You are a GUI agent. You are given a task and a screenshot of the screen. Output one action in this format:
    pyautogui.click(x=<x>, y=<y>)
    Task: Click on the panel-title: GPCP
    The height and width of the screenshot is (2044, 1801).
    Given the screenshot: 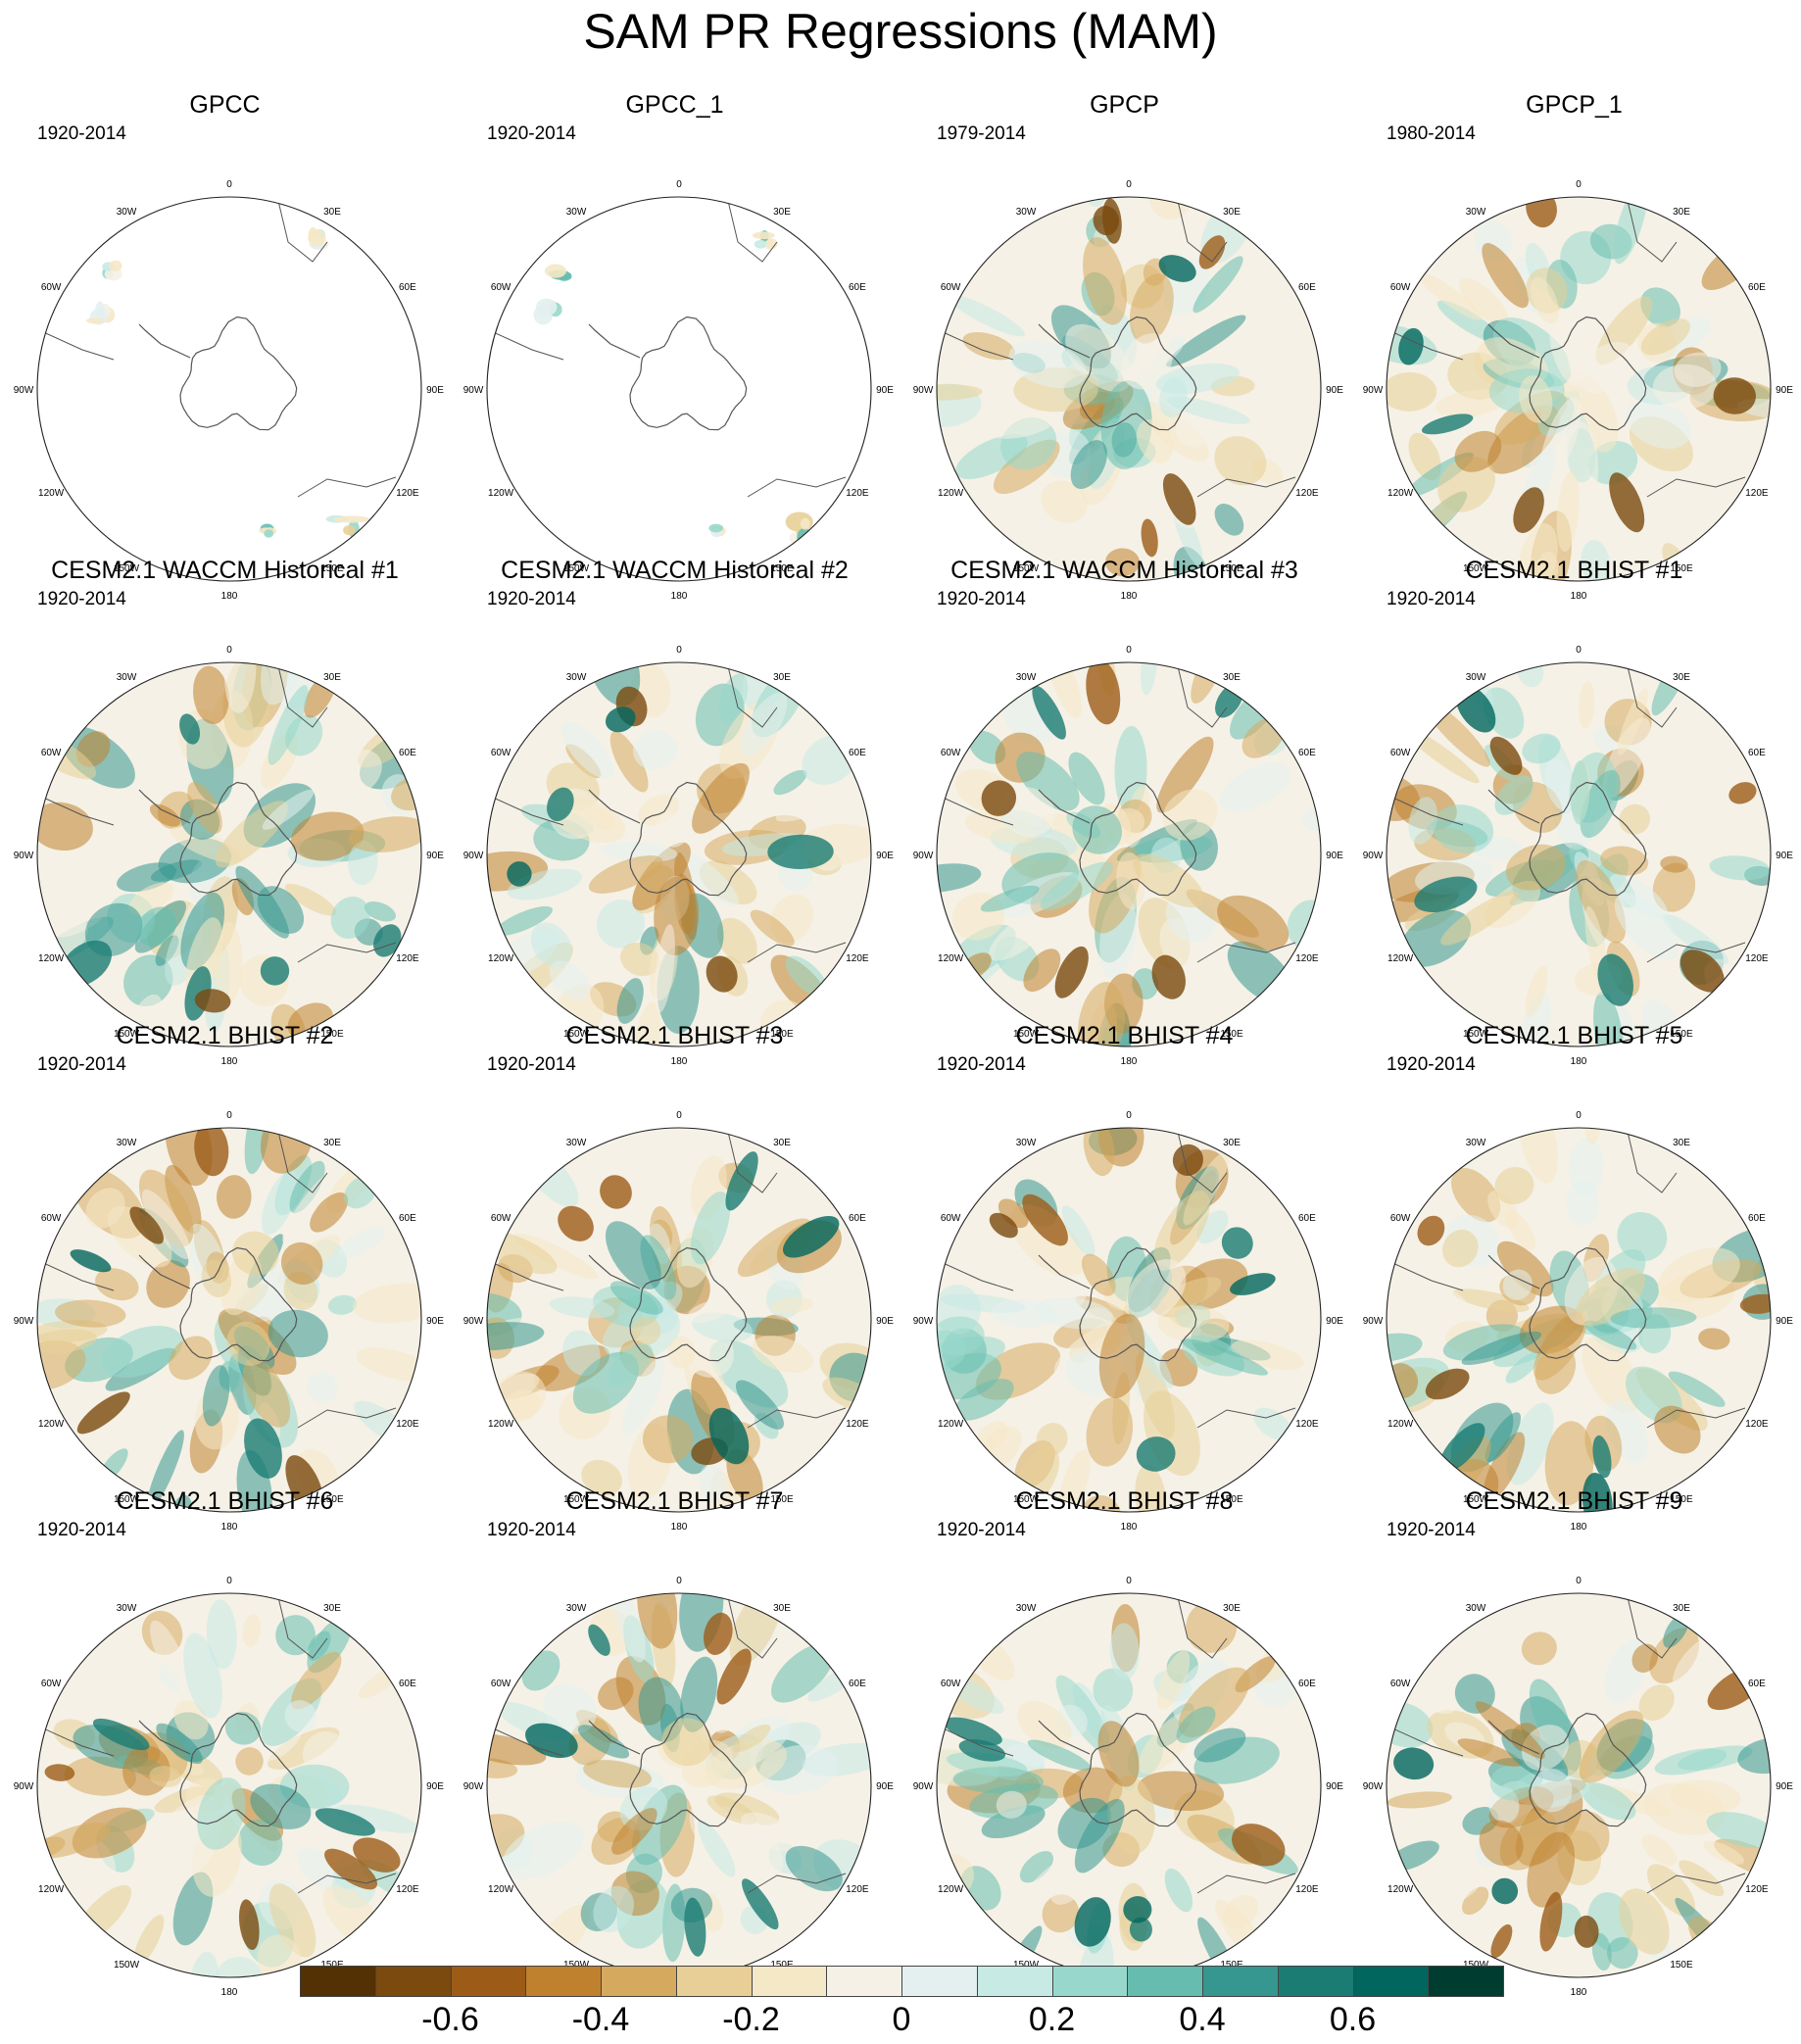 What is the action you would take?
    pyautogui.click(x=1124, y=105)
    